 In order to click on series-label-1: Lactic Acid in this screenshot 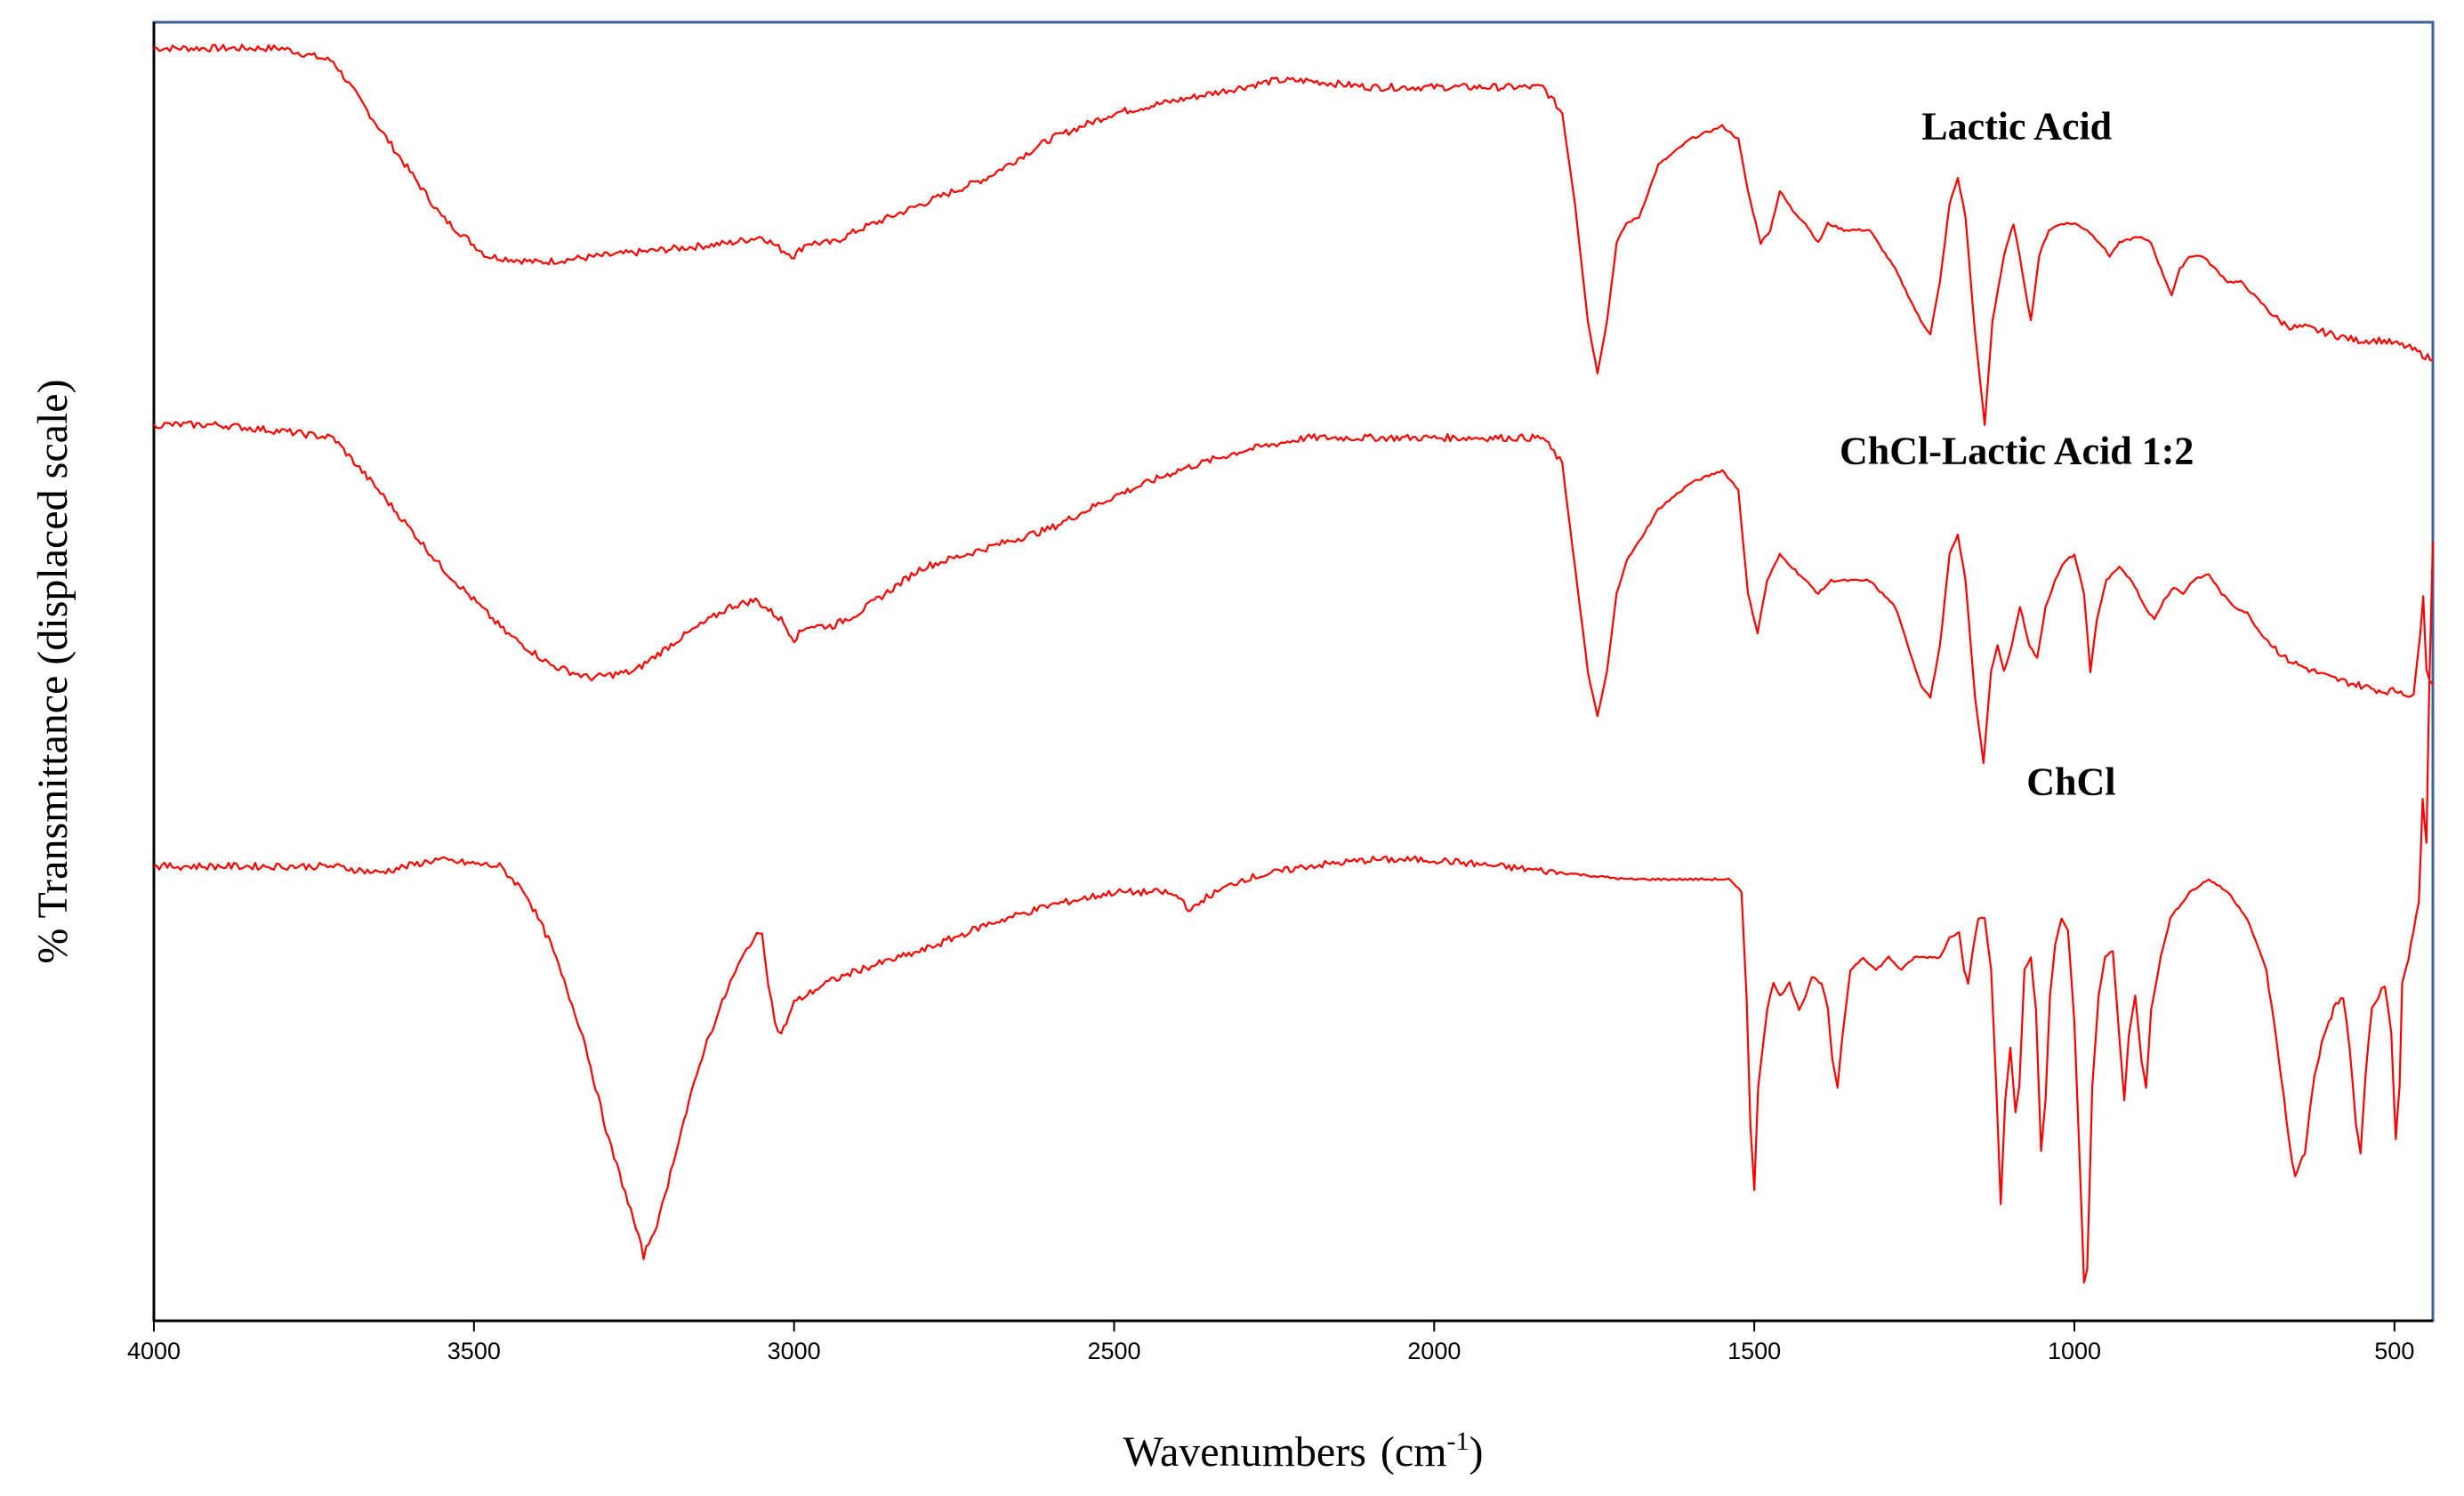, I will do `click(2016, 126)`.